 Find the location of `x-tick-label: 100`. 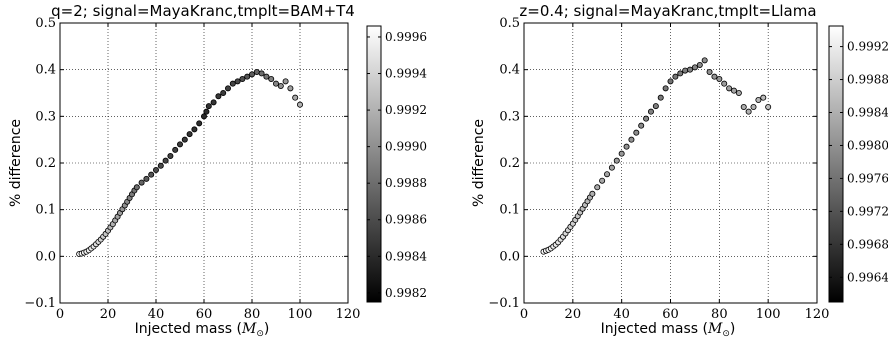

x-tick-label: 100 is located at coordinates (768, 314).